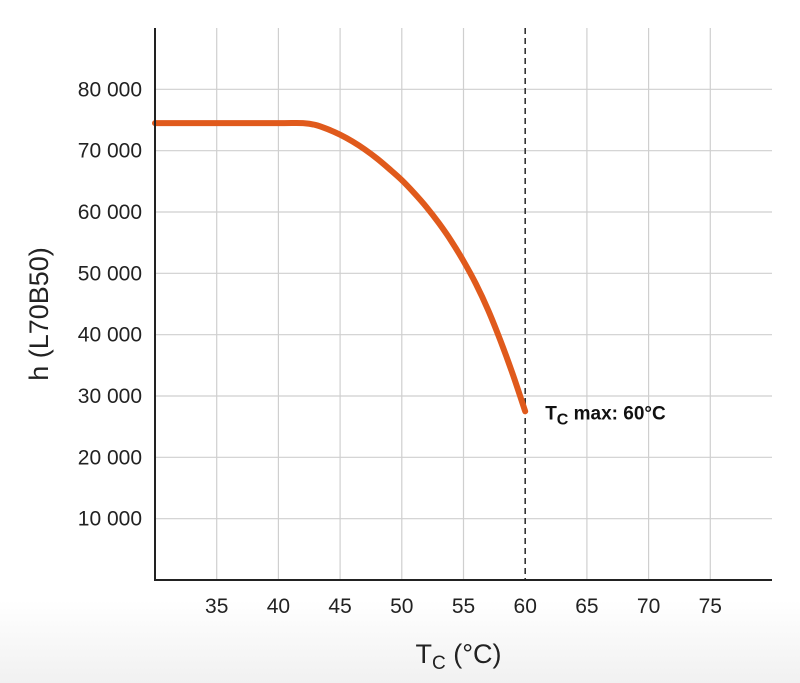  I want to click on x-tick-label-75: 75, so click(710, 606).